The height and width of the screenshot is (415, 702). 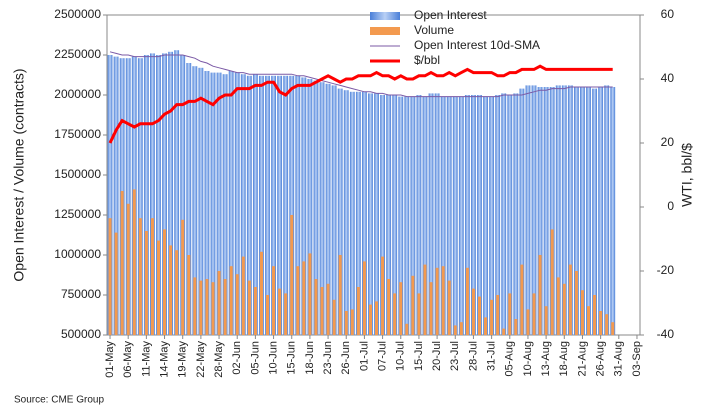 I want to click on y-tick-label: 1750000, so click(x=77, y=134).